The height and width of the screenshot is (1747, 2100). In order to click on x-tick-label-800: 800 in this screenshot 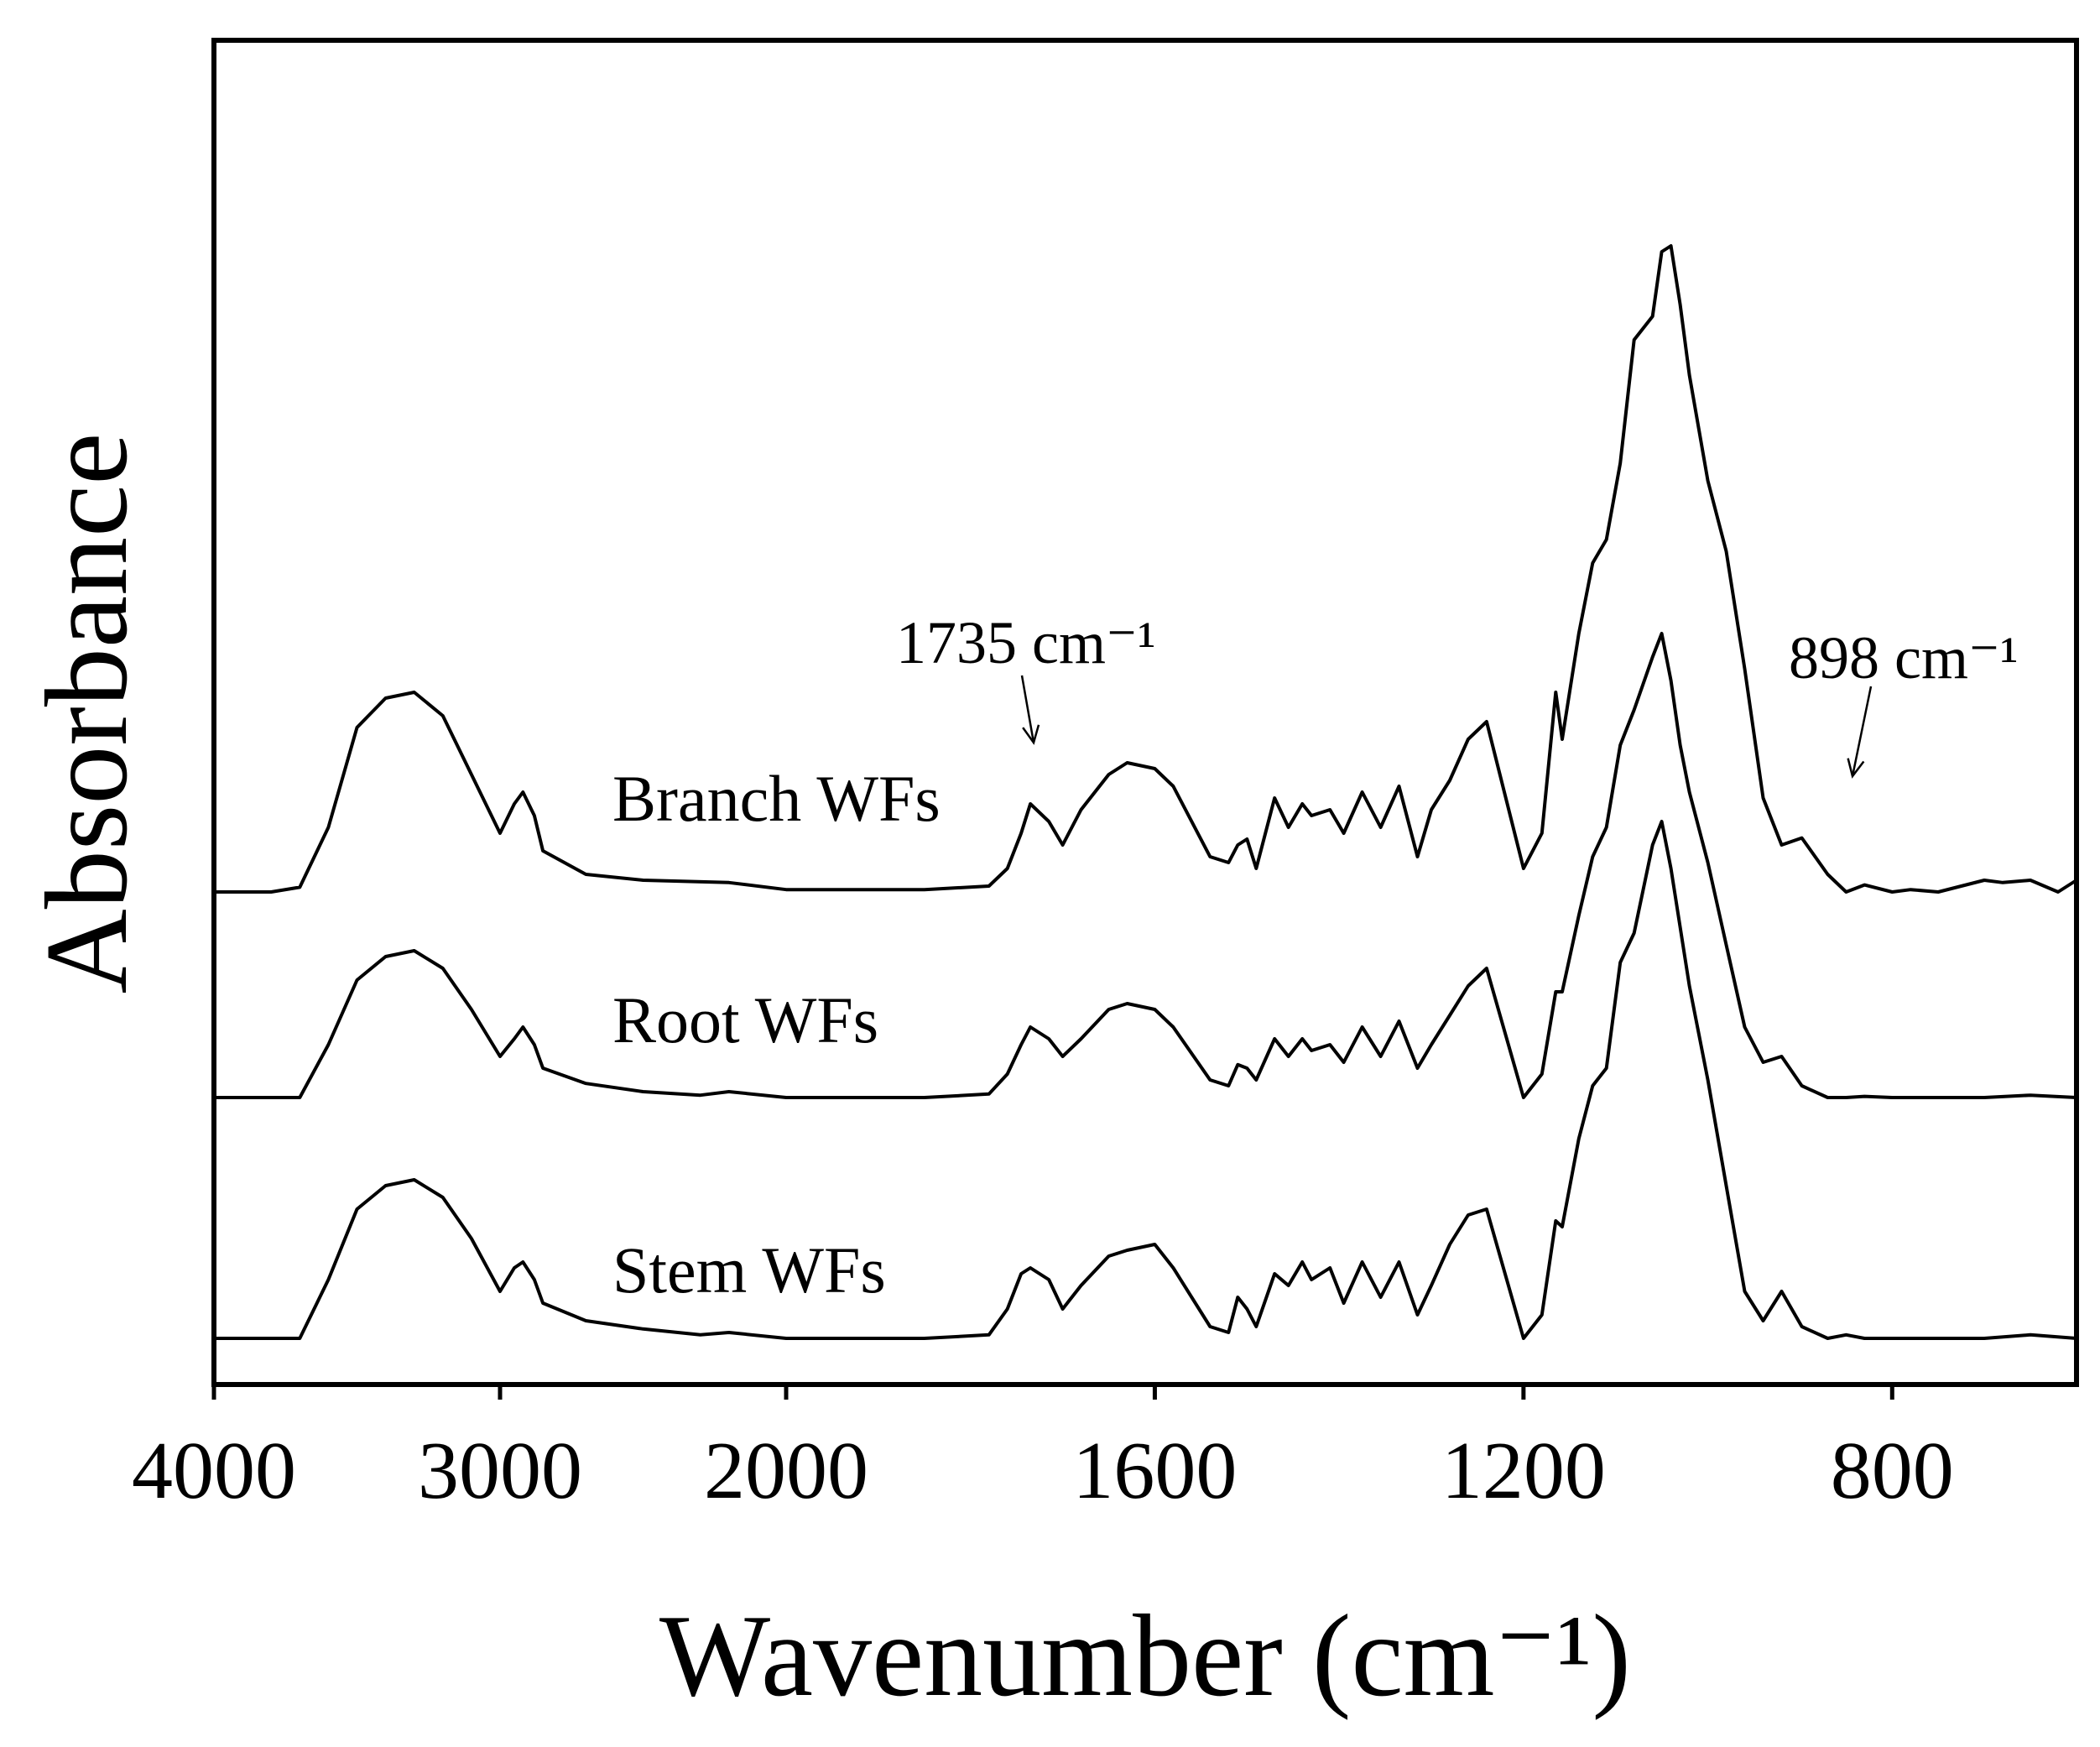, I will do `click(1892, 1471)`.